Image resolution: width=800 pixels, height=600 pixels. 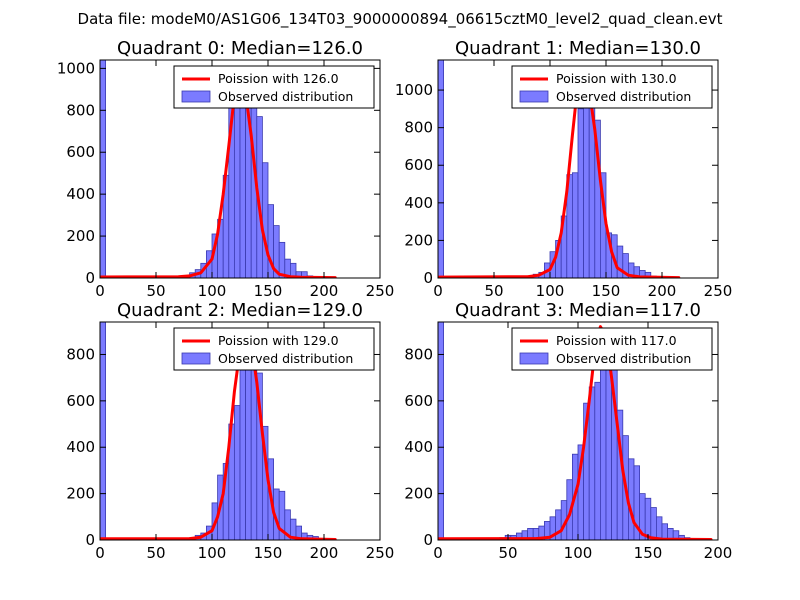 What do you see at coordinates (578, 310) in the screenshot?
I see `quadrant-title: Quadrant 3: Median=117.0` at bounding box center [578, 310].